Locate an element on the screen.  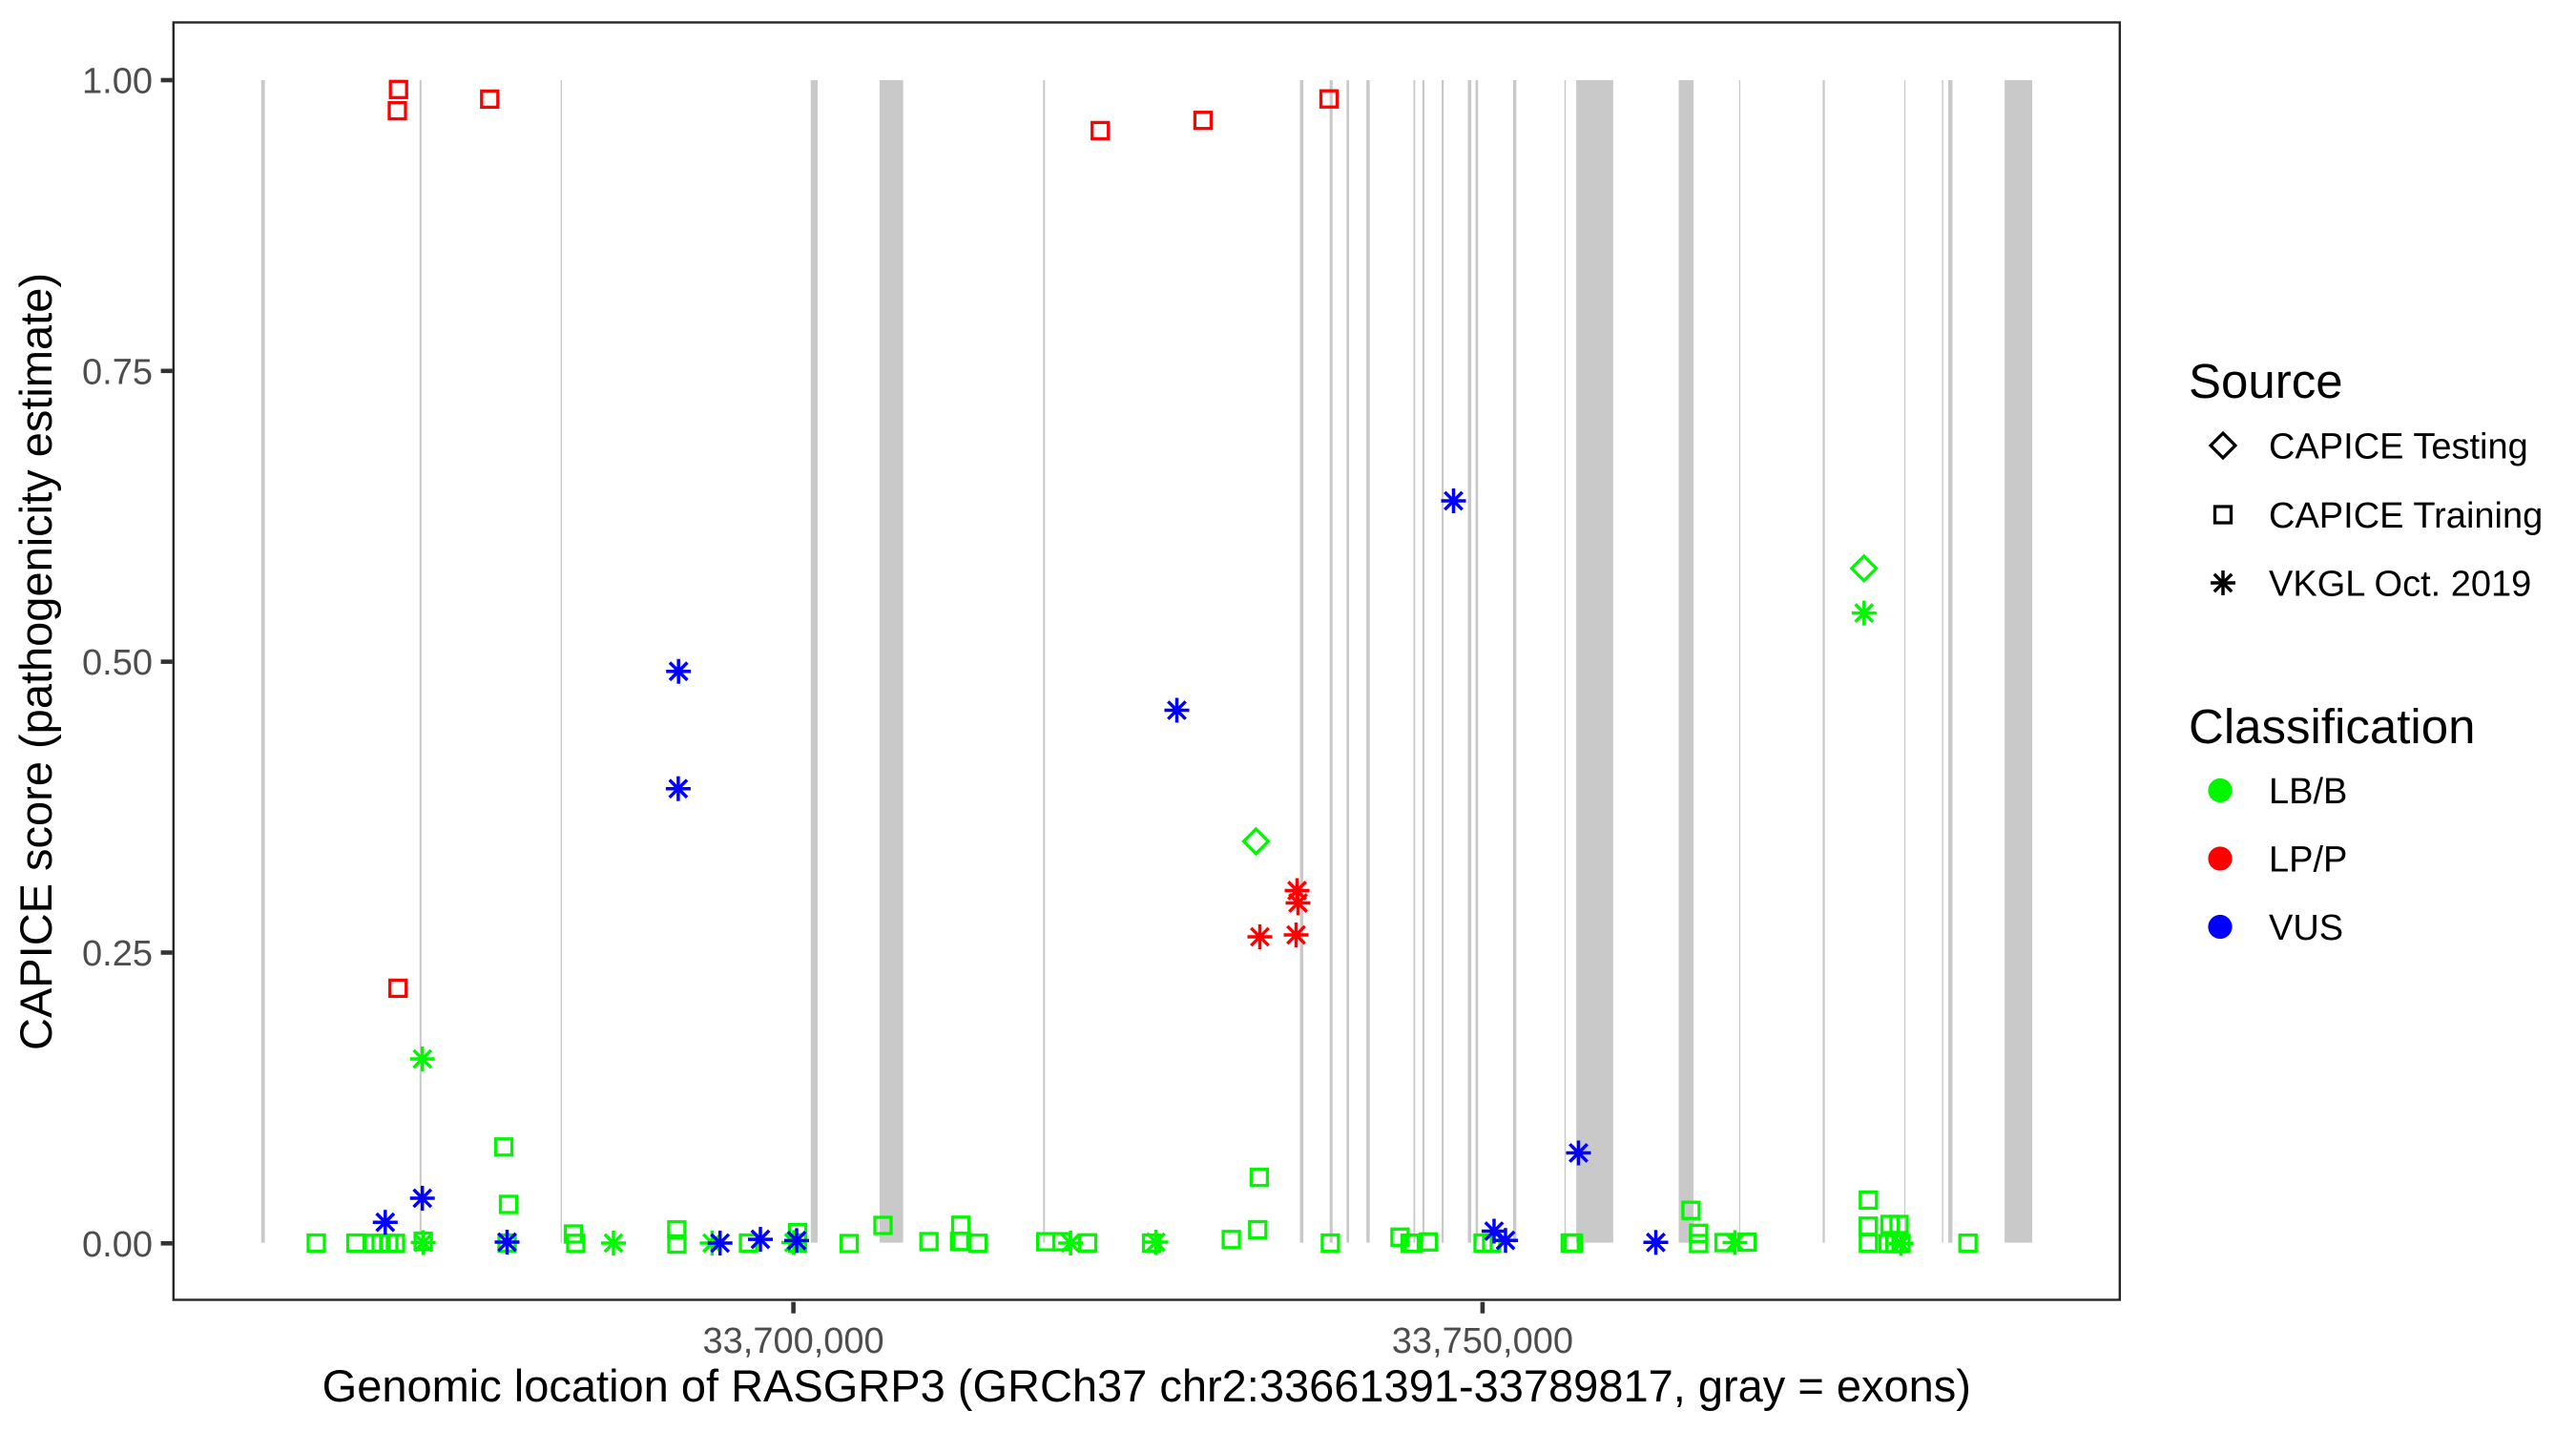
svg-text: VUS is located at coordinates (2306, 928).